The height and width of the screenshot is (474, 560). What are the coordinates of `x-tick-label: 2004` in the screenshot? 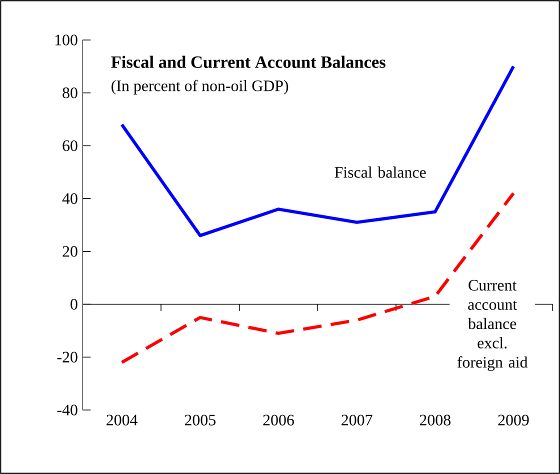 It's located at (122, 420).